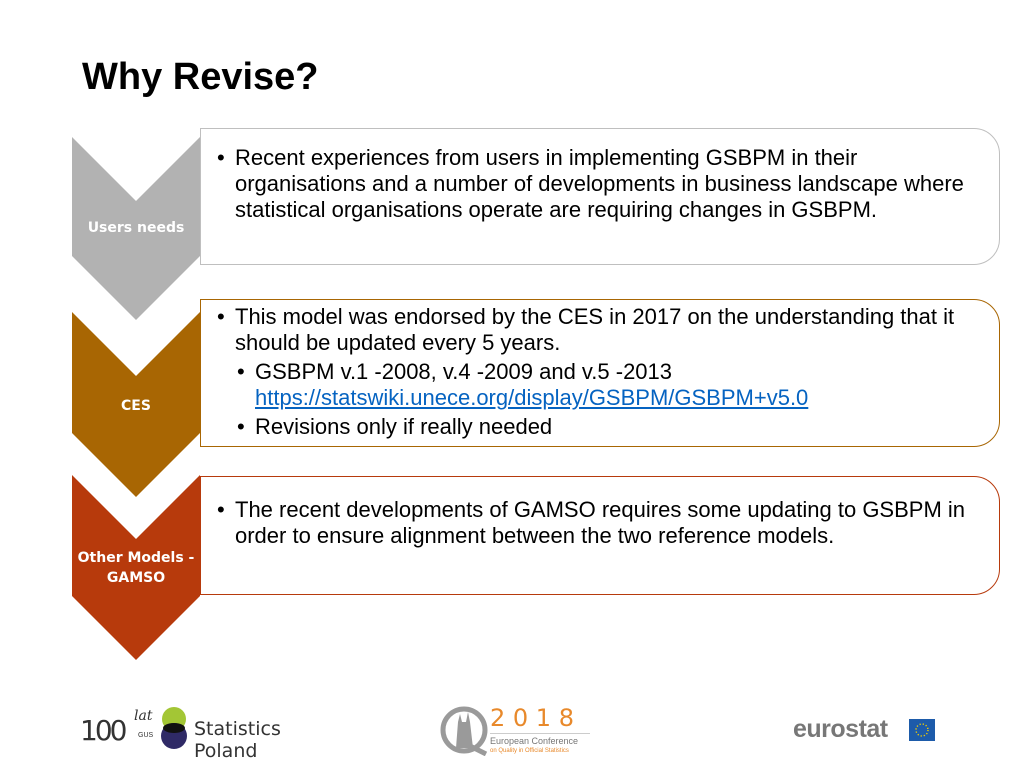 The image size is (1024, 768). What do you see at coordinates (922, 730) in the screenshot?
I see `eu-flag-icon` at bounding box center [922, 730].